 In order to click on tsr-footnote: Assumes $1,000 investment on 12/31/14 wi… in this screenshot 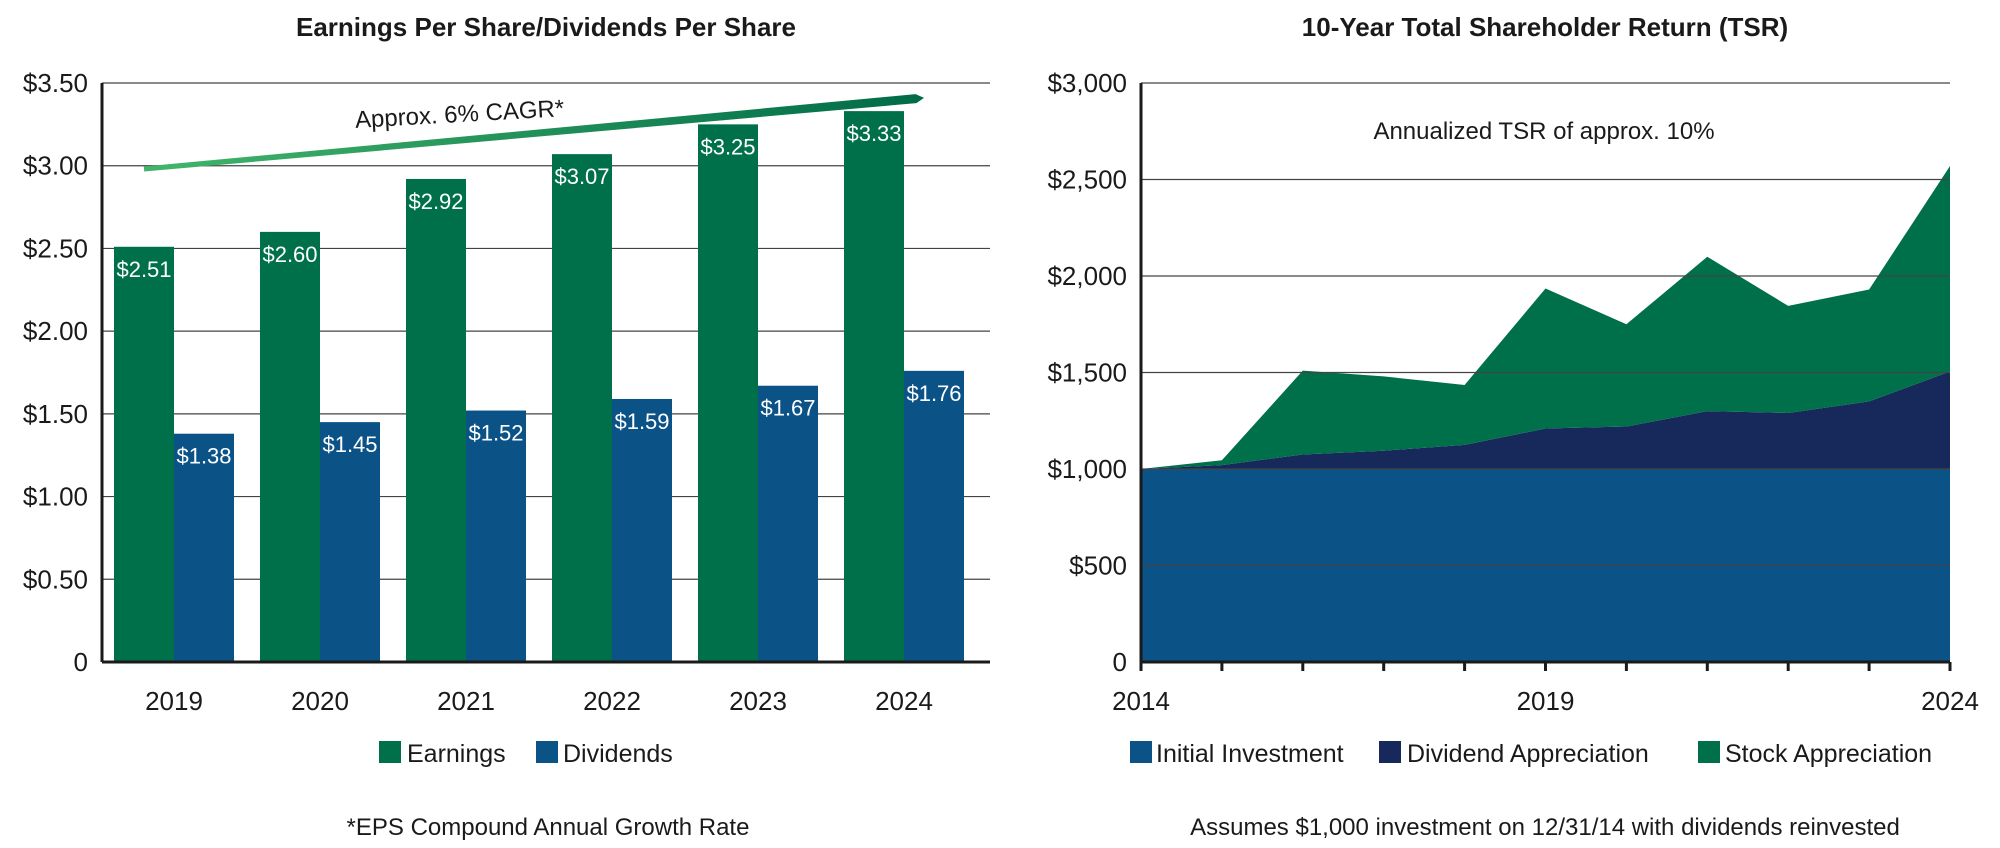, I will do `click(1545, 827)`.